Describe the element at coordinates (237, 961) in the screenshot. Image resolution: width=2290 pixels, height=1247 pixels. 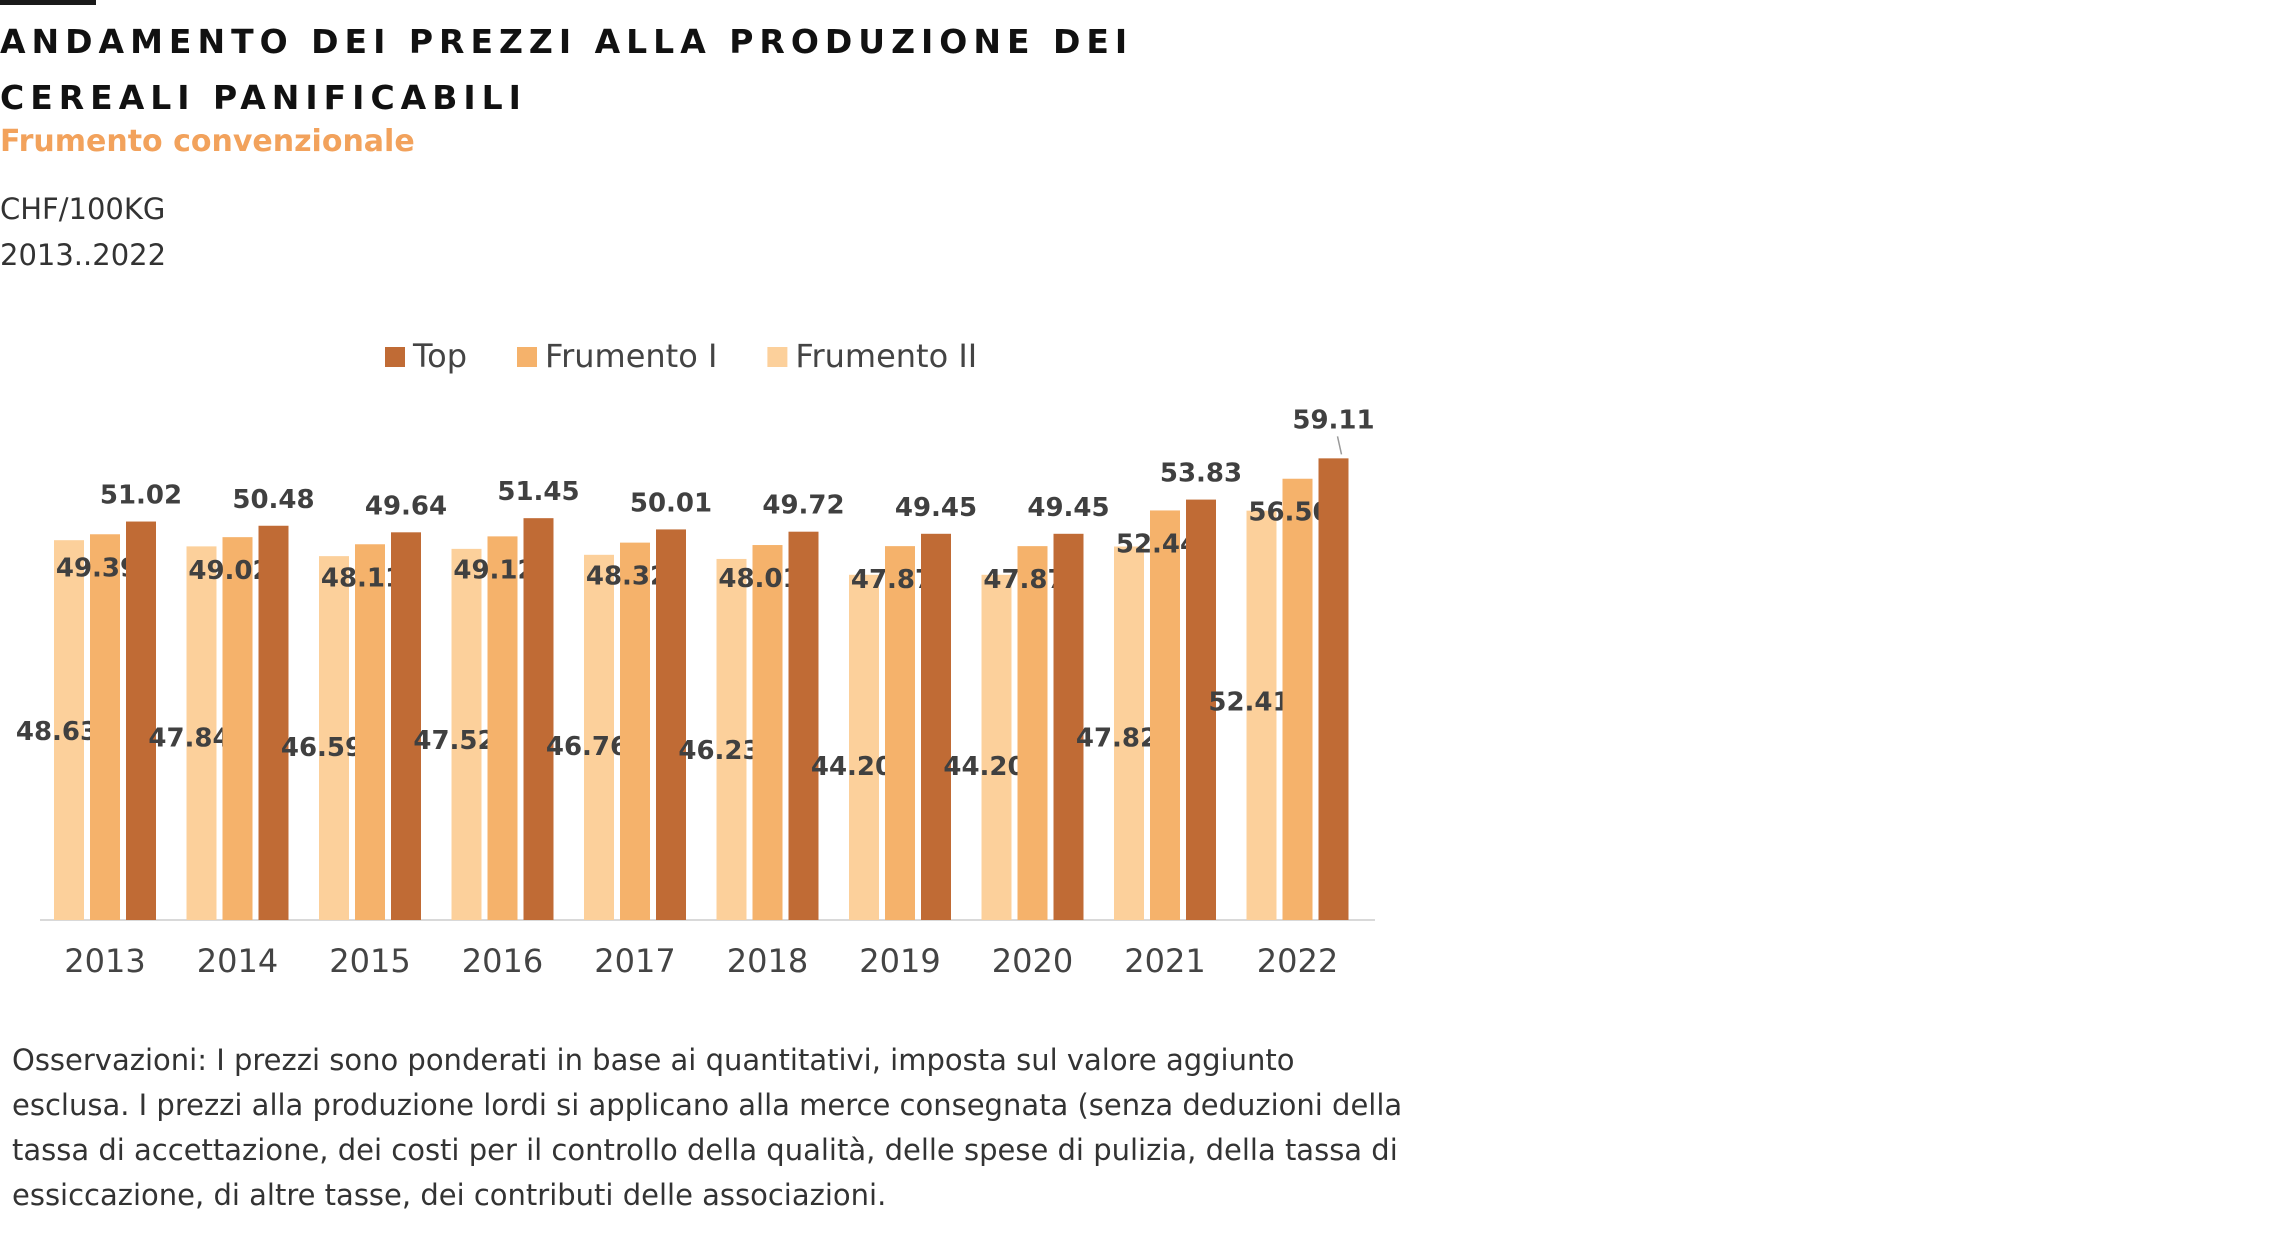
I see `x-tick-label-2014: 2014` at that location.